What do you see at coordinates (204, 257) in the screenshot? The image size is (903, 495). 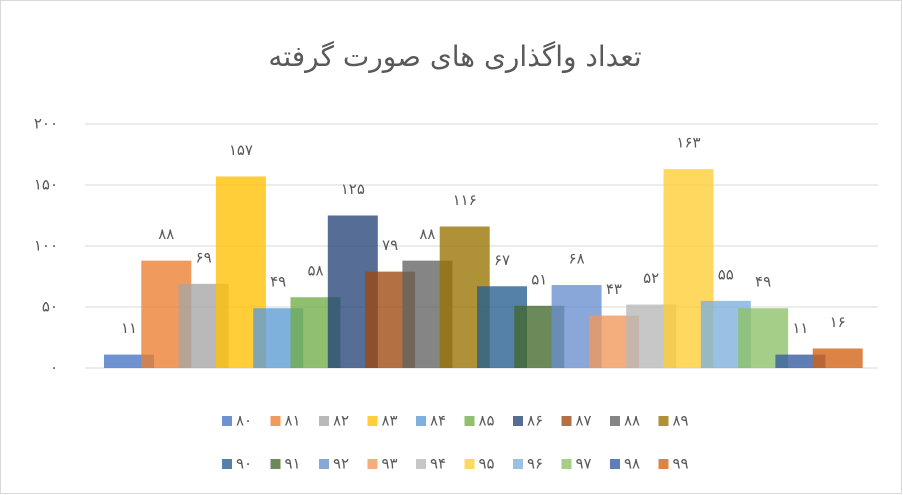 I see `data-label: ۶۹` at bounding box center [204, 257].